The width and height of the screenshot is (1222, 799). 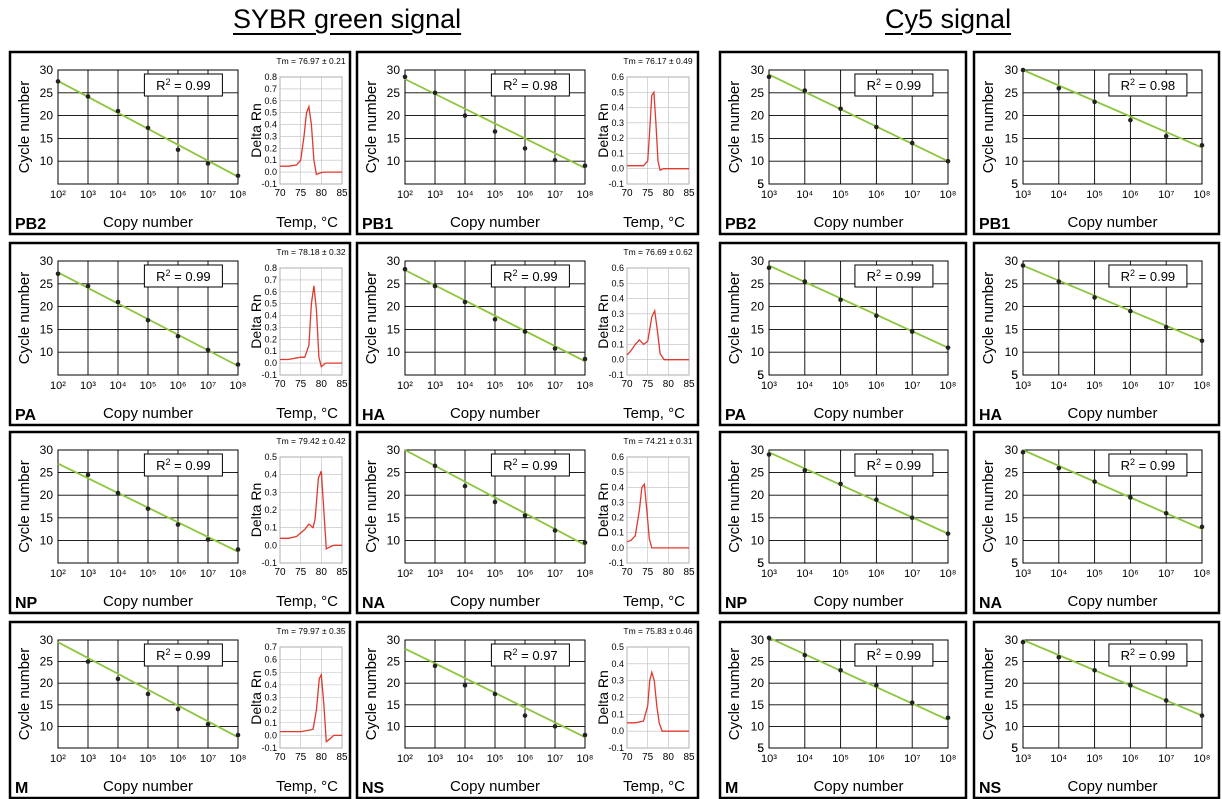 I want to click on sybr-signal-header: SYBR green signal, so click(x=347, y=19).